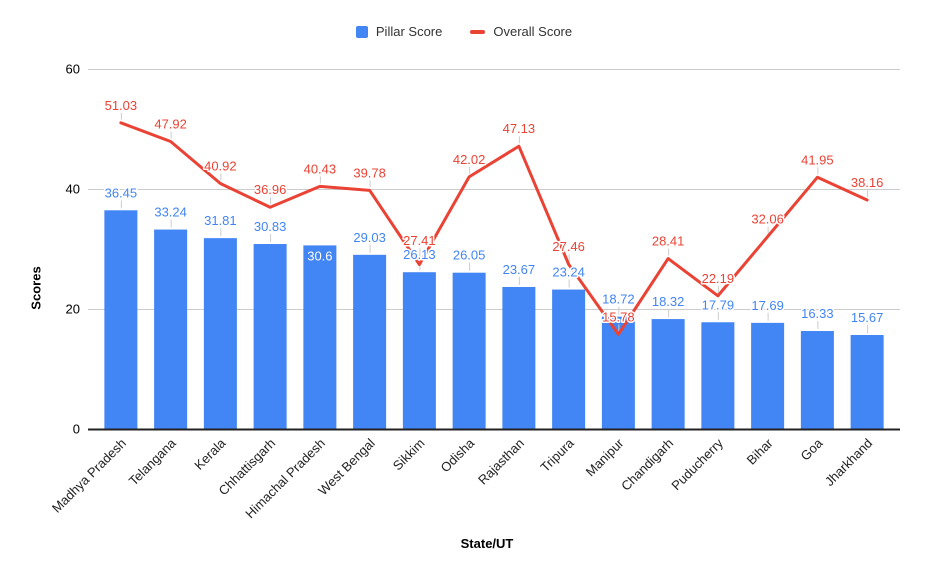 This screenshot has width=928, height=575. What do you see at coordinates (760, 451) in the screenshot?
I see `x-tick-label-bihar: Bihar` at bounding box center [760, 451].